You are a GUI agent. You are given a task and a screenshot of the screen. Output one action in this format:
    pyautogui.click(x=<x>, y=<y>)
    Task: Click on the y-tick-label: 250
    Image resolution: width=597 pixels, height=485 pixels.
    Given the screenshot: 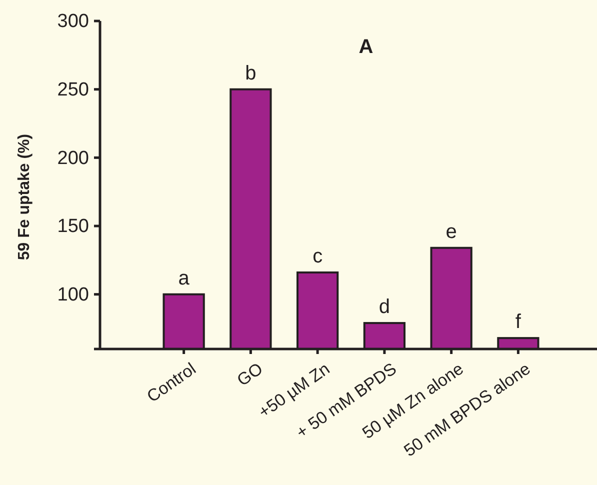 What is the action you would take?
    pyautogui.click(x=73, y=89)
    